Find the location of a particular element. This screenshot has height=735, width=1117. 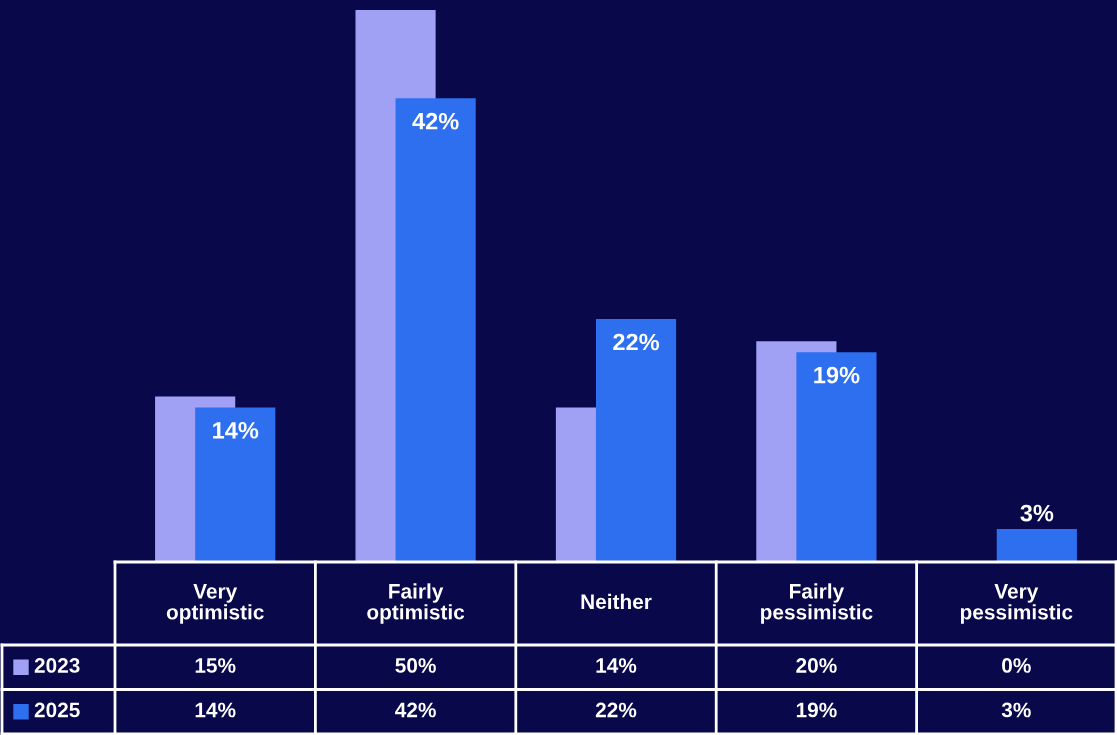

x-tick-label: Neither is located at coordinates (616, 601).